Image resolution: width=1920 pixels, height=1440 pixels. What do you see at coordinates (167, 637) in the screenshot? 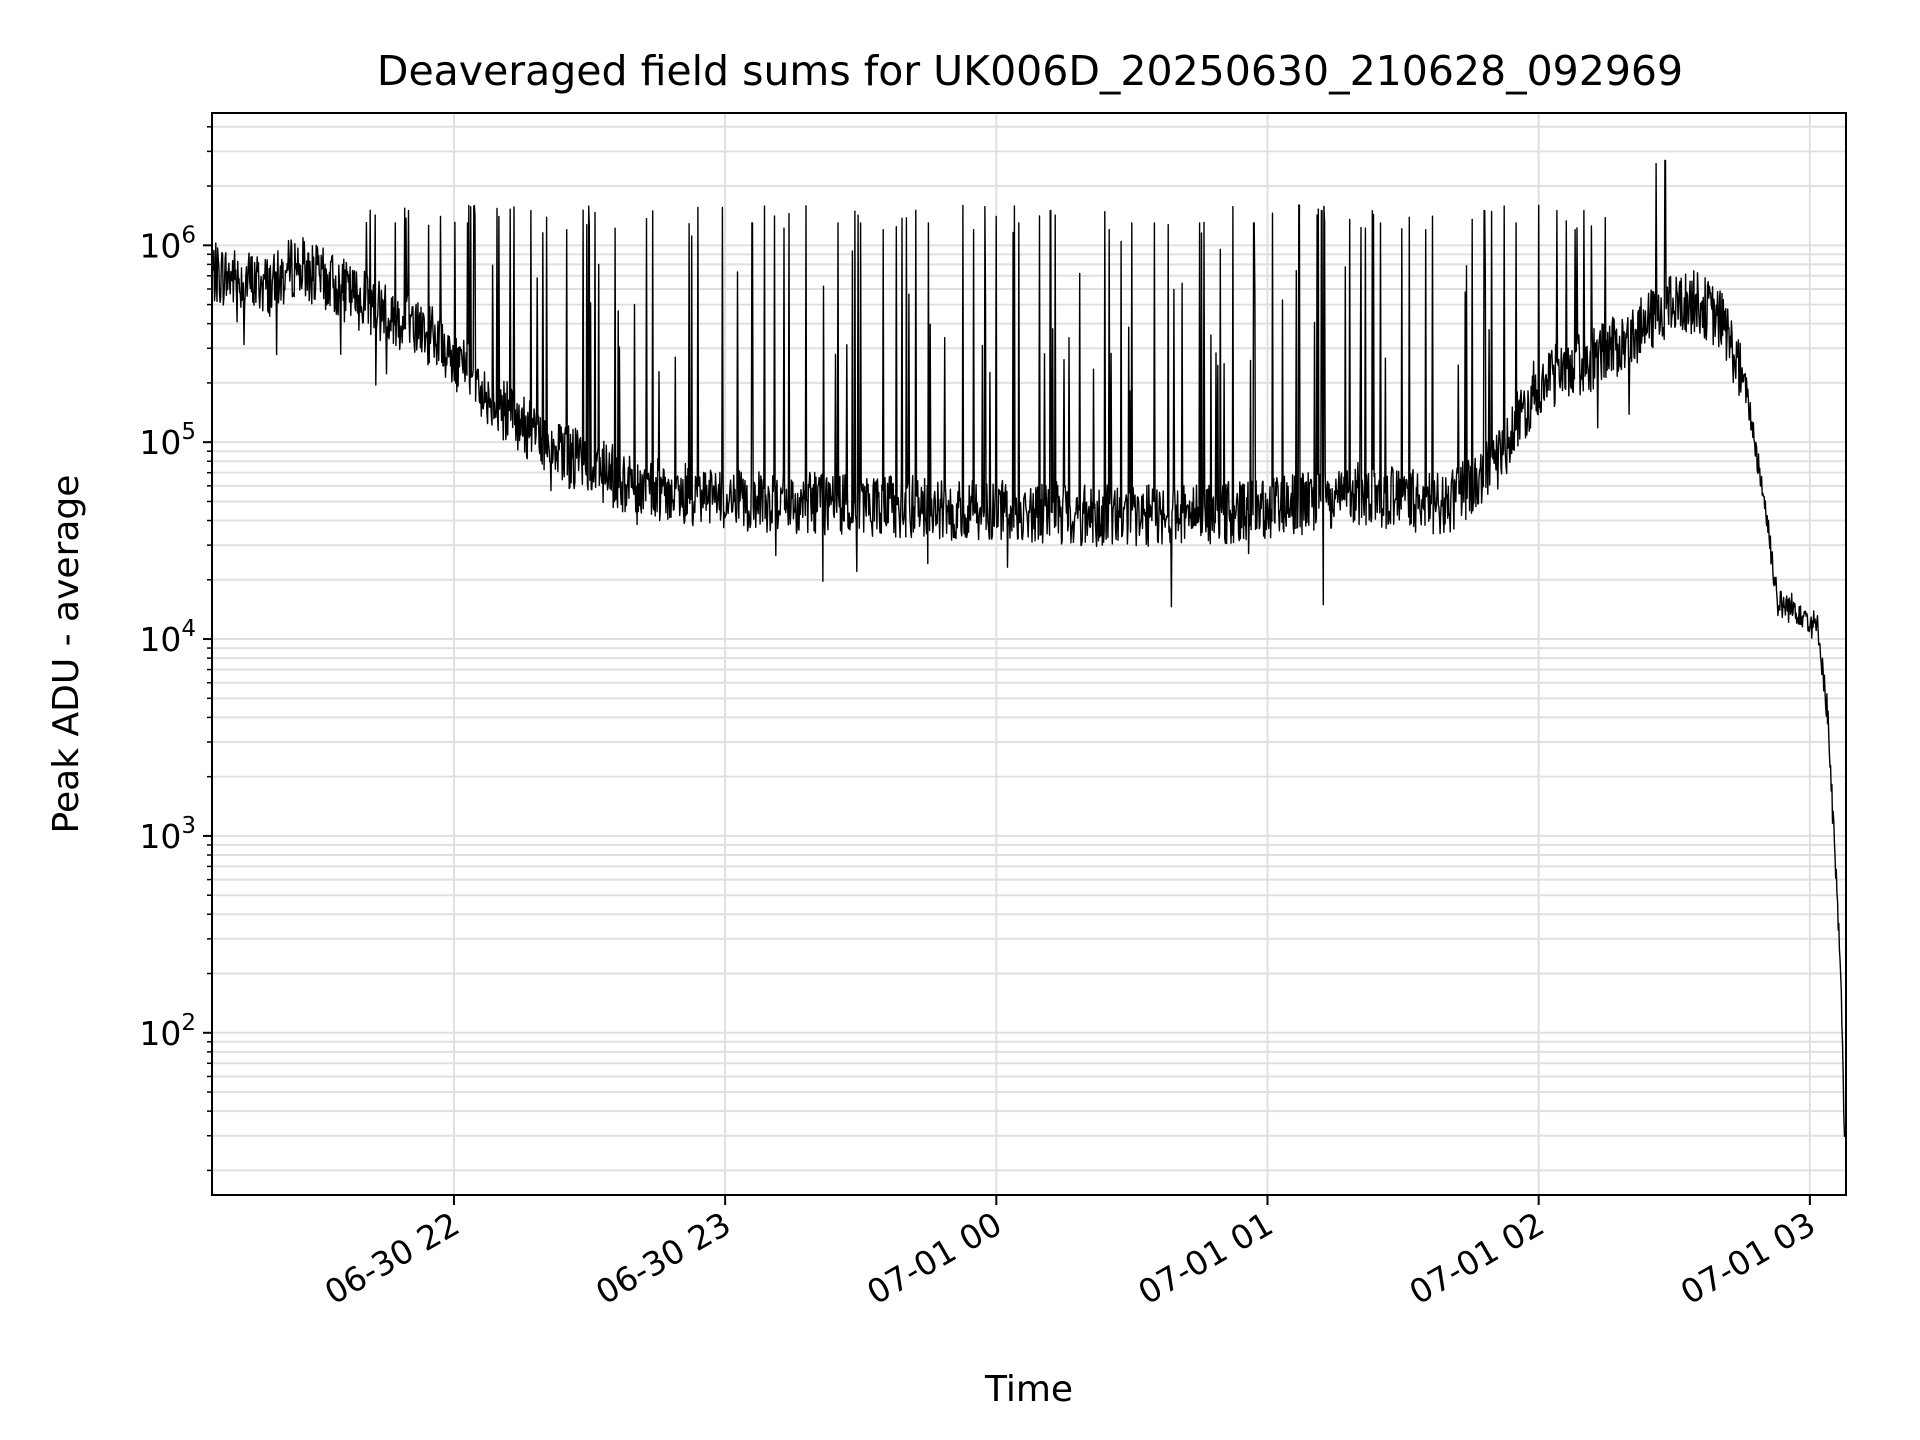
I see `y-tick-label: 104` at bounding box center [167, 637].